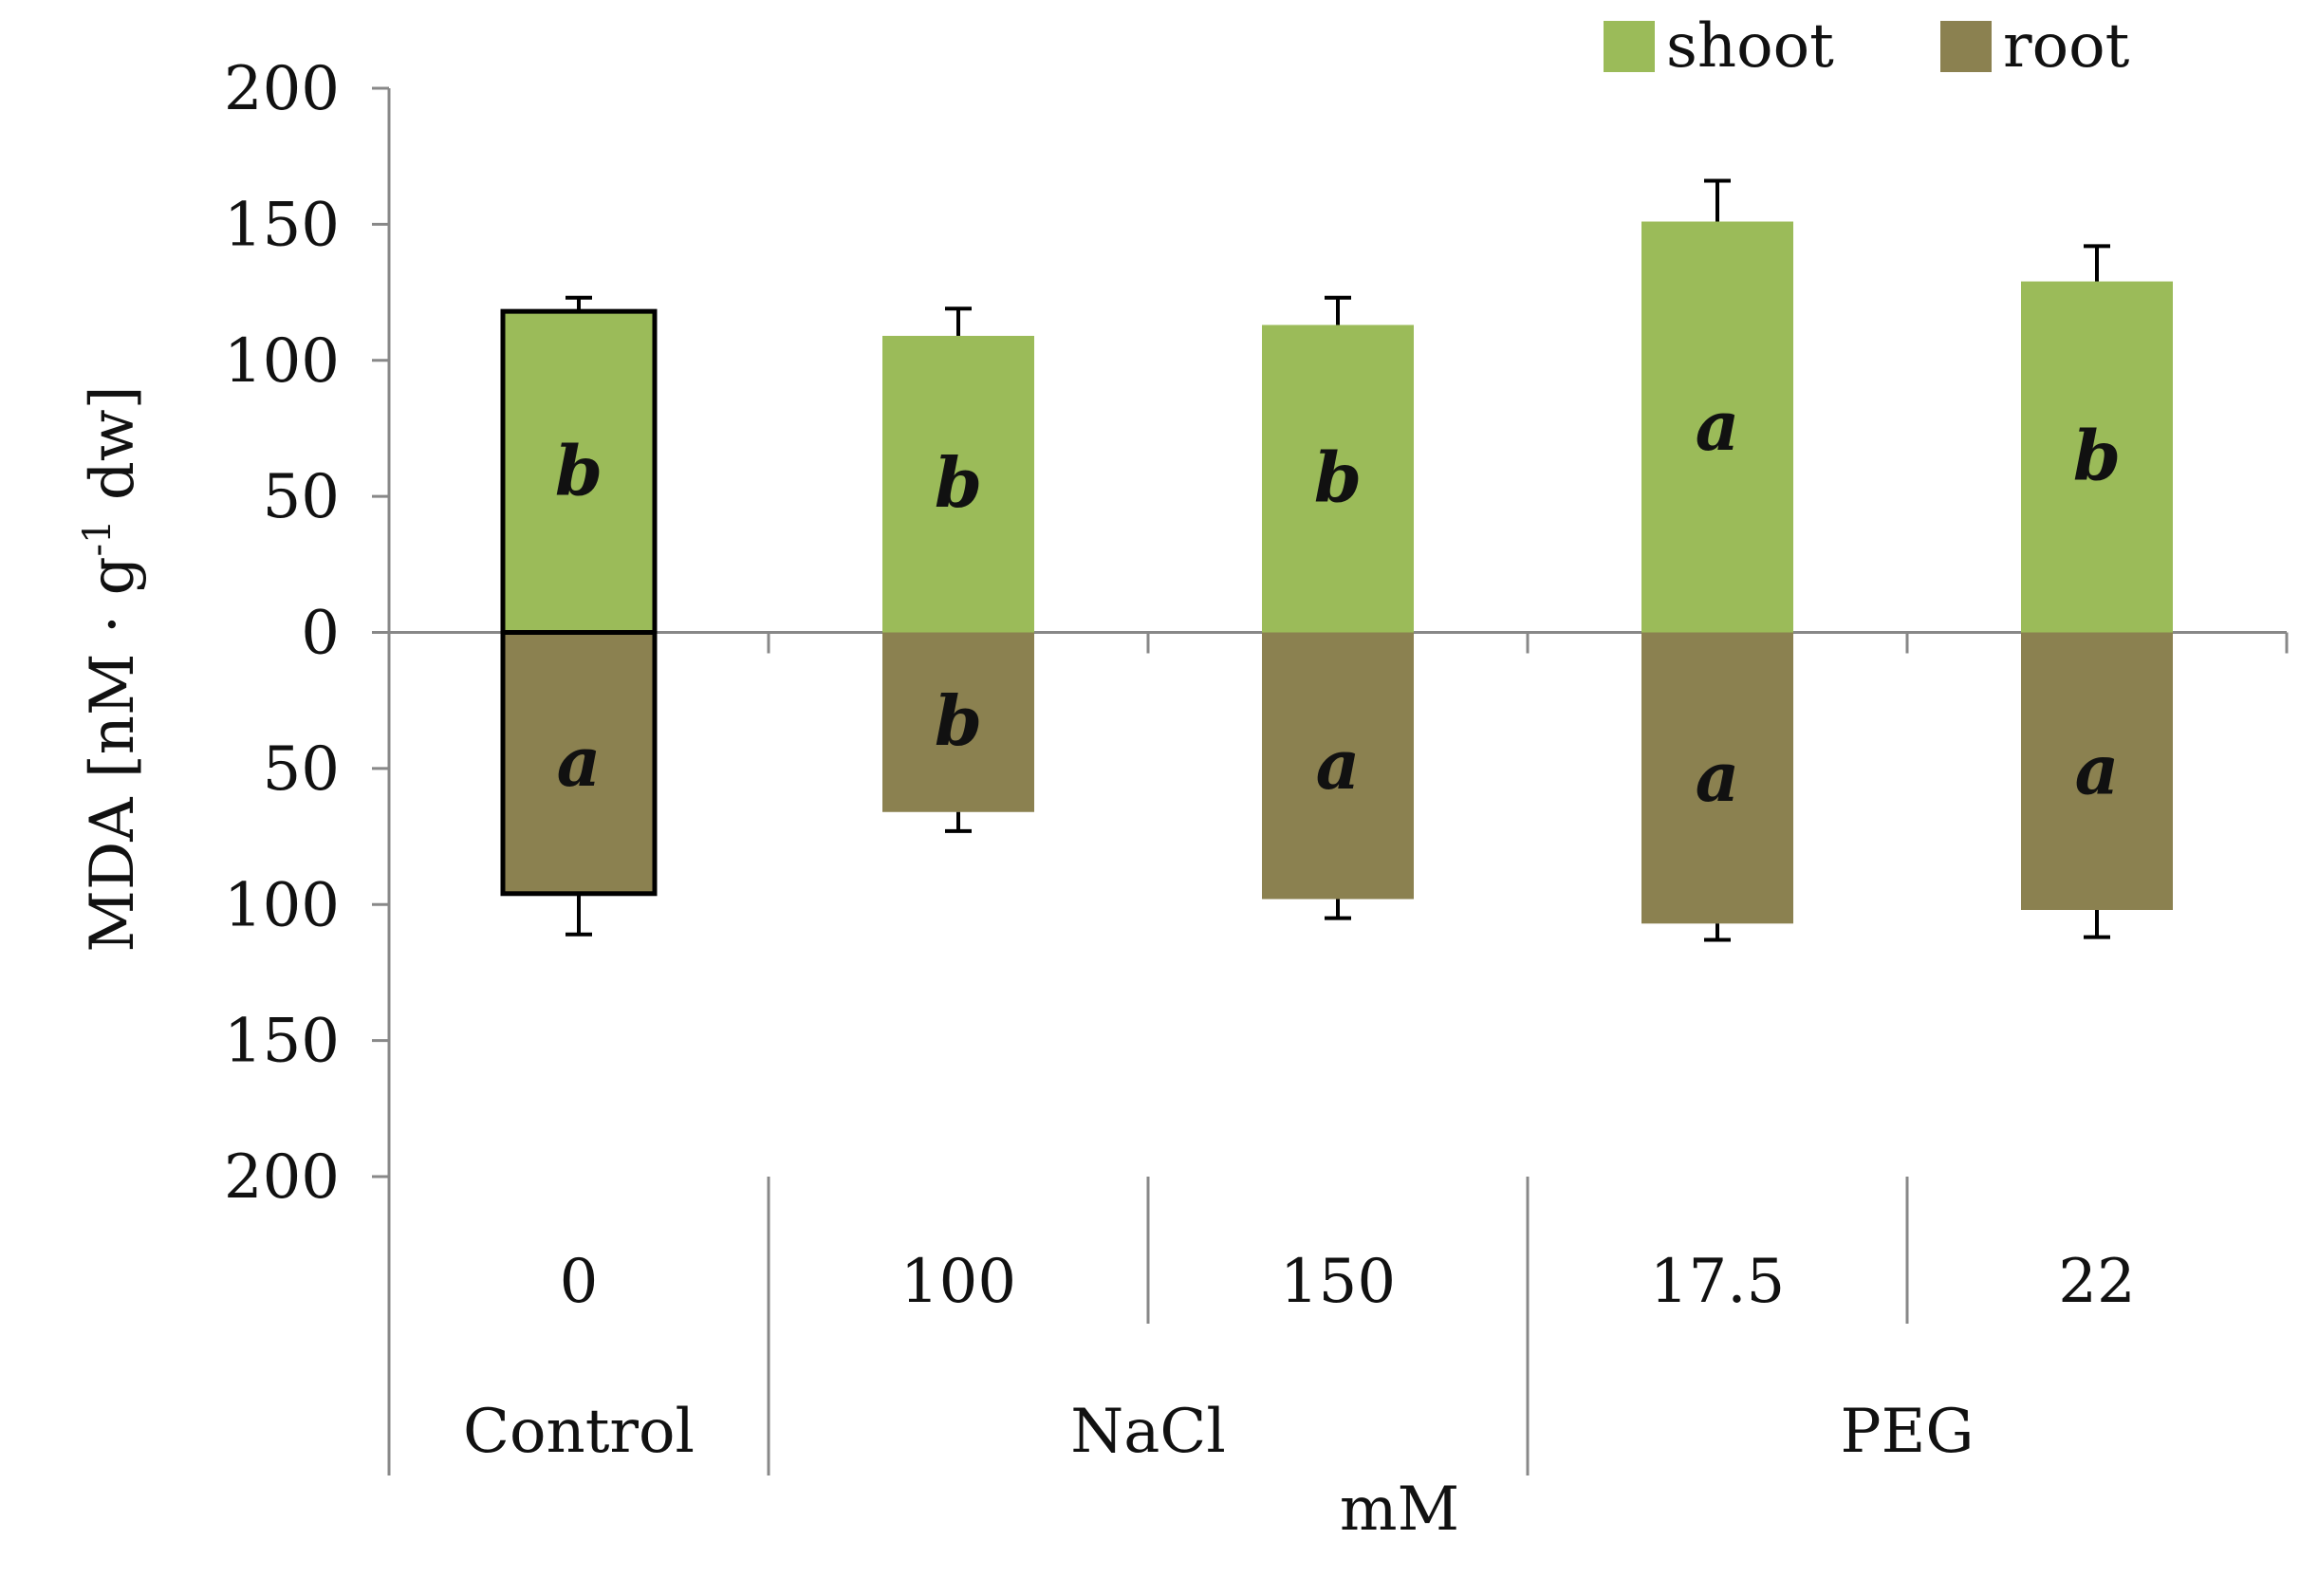  Describe the element at coordinates (1750, 46) in the screenshot. I see `legend-label-shoot: shoot` at that location.